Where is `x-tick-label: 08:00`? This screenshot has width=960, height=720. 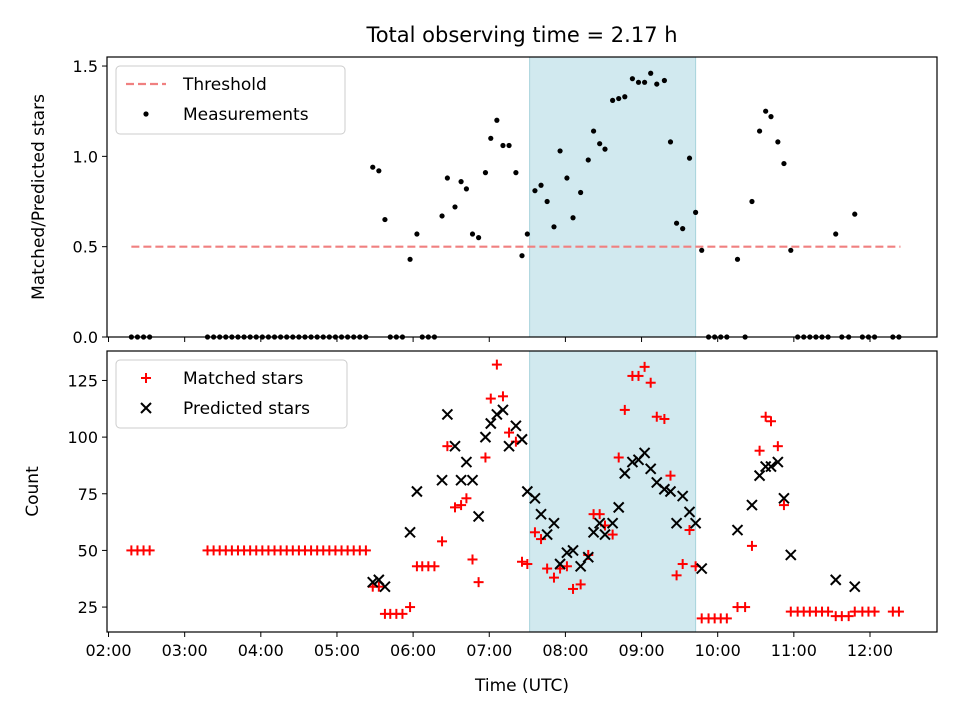 x-tick-label: 08:00 is located at coordinates (565, 650).